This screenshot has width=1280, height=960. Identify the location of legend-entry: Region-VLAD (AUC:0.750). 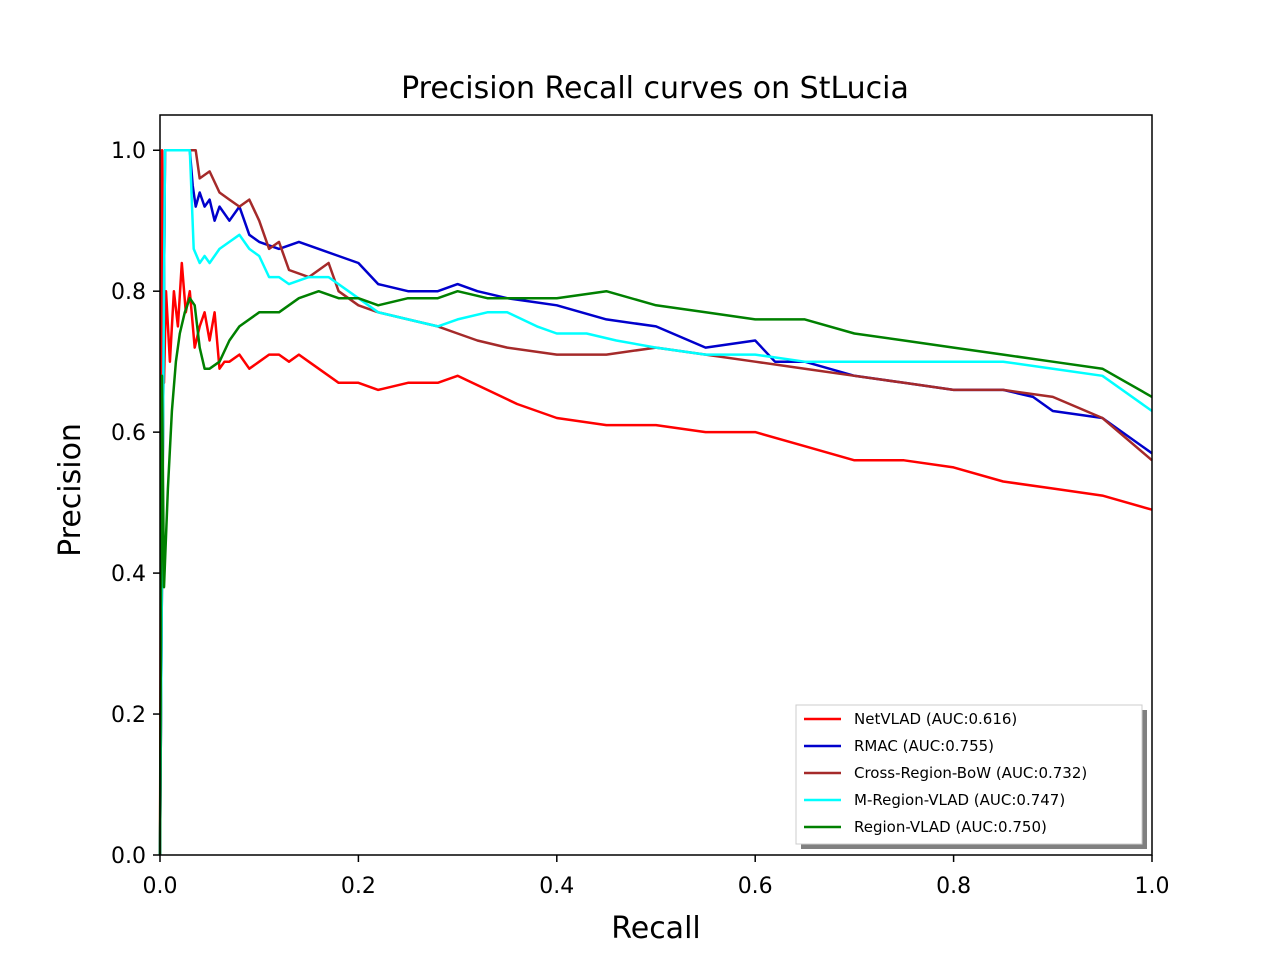
(950, 827).